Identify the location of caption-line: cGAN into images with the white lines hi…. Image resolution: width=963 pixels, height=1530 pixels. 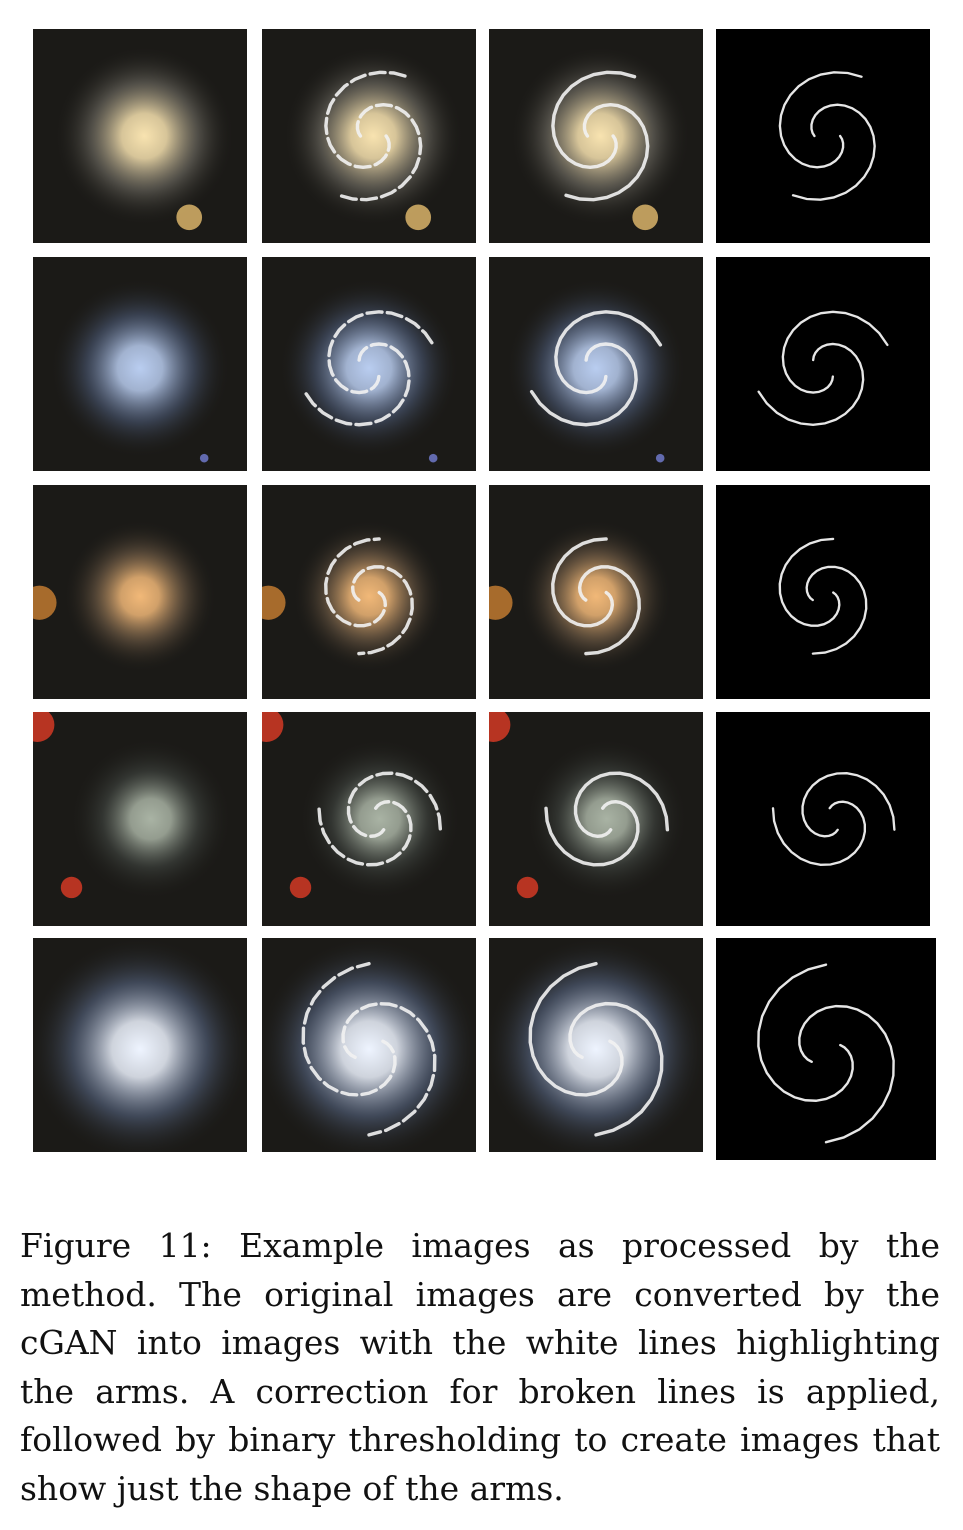
(480, 1342).